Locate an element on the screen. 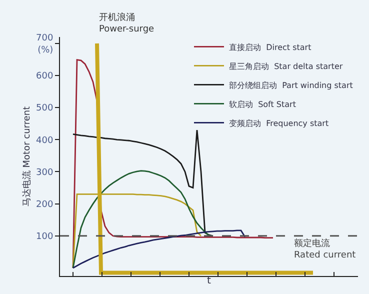 The width and height of the screenshot is (369, 294). legend-label: 软启动 Soft Start is located at coordinates (262, 104).